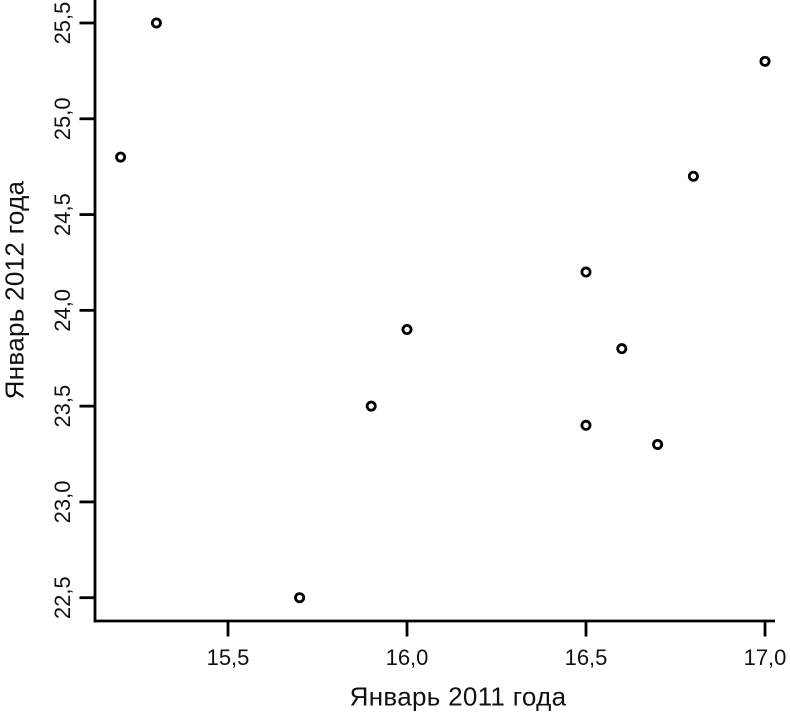 The width and height of the screenshot is (790, 714). Describe the element at coordinates (586, 657) in the screenshot. I see `x-tick-label: 16,5` at that location.